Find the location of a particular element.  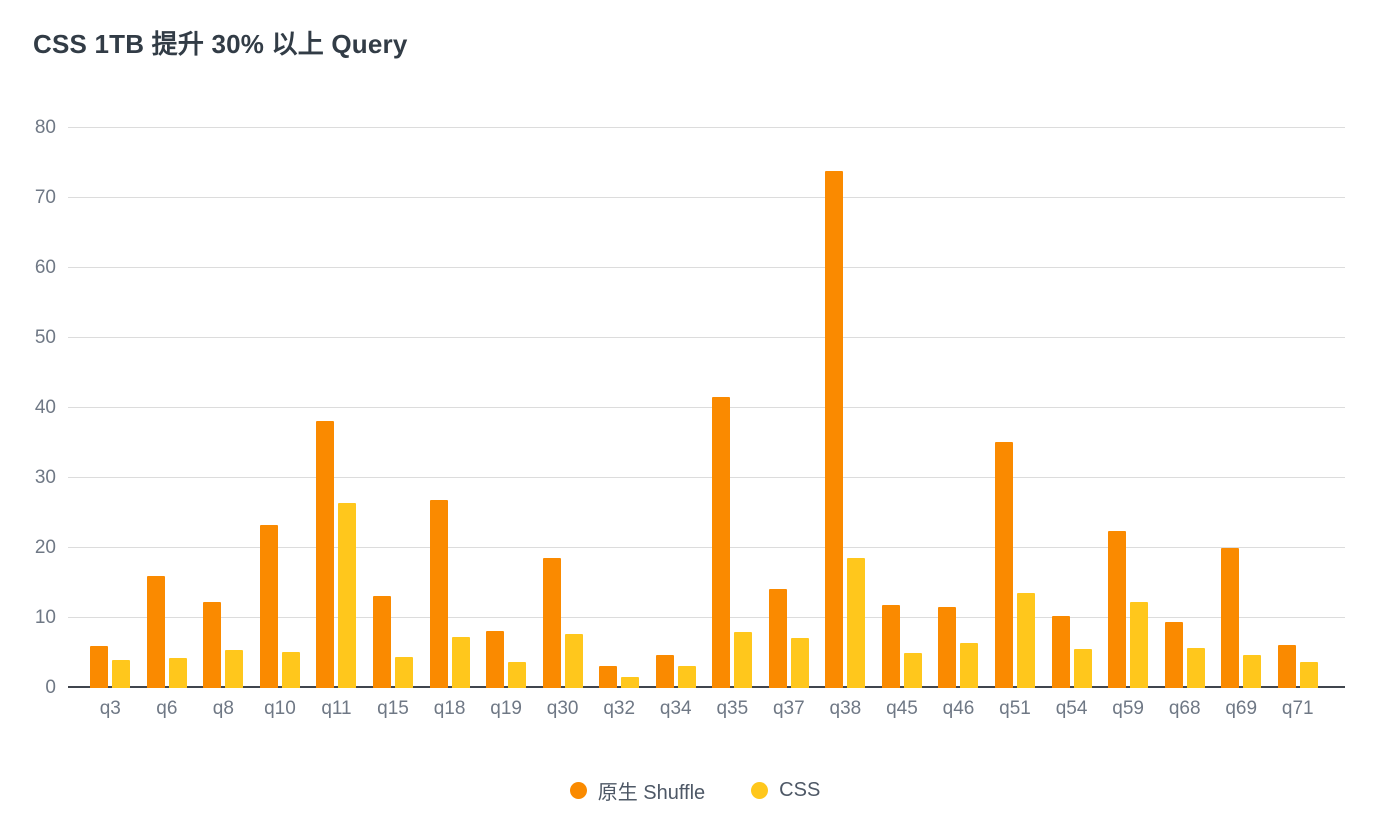

bar-native-shuffle-q46 is located at coordinates (947, 647).